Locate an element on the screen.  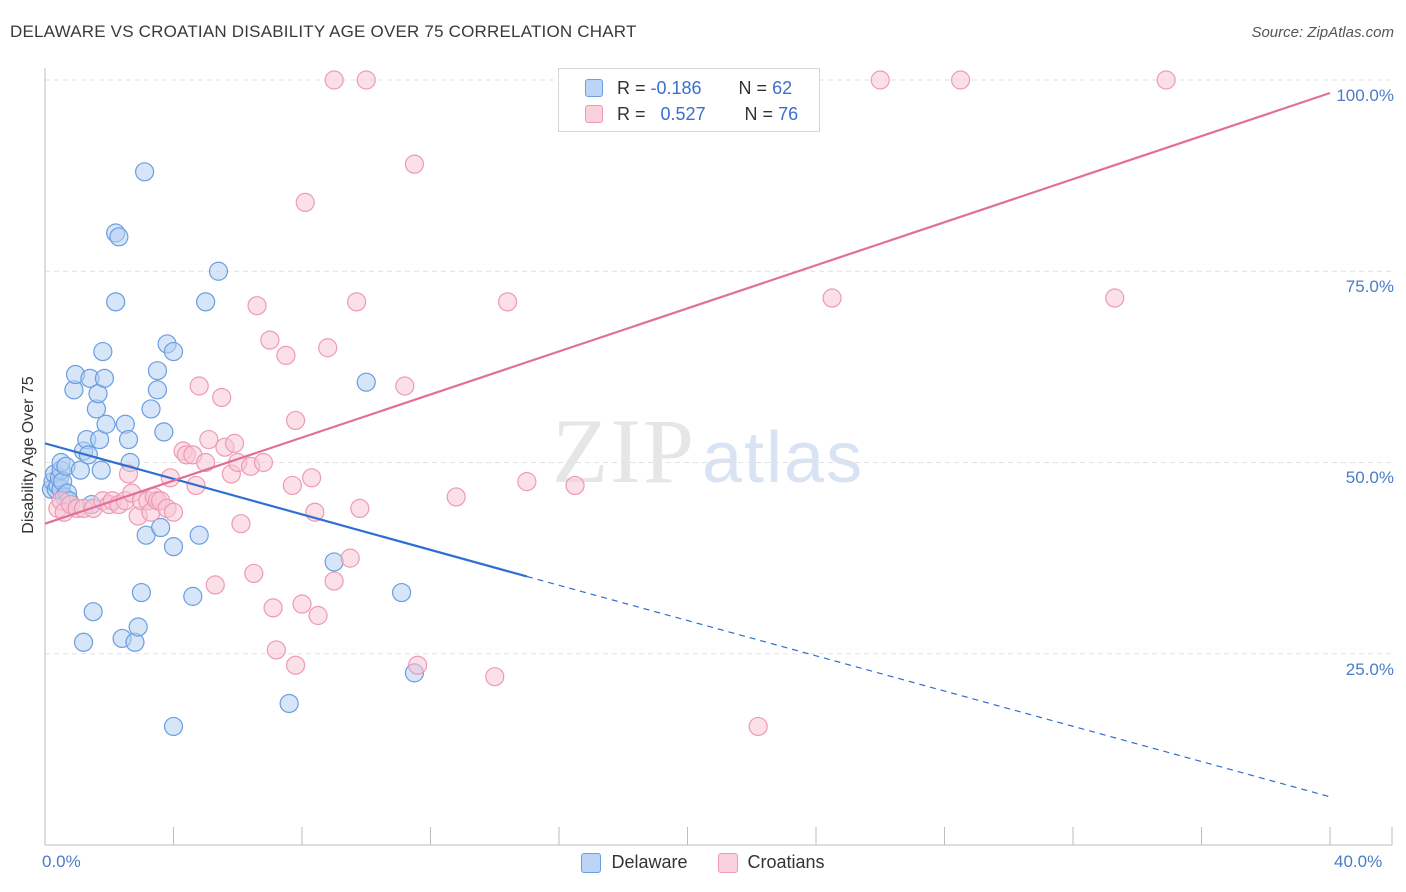
y-tick-75: 75.0% is located at coordinates (1369, 286).